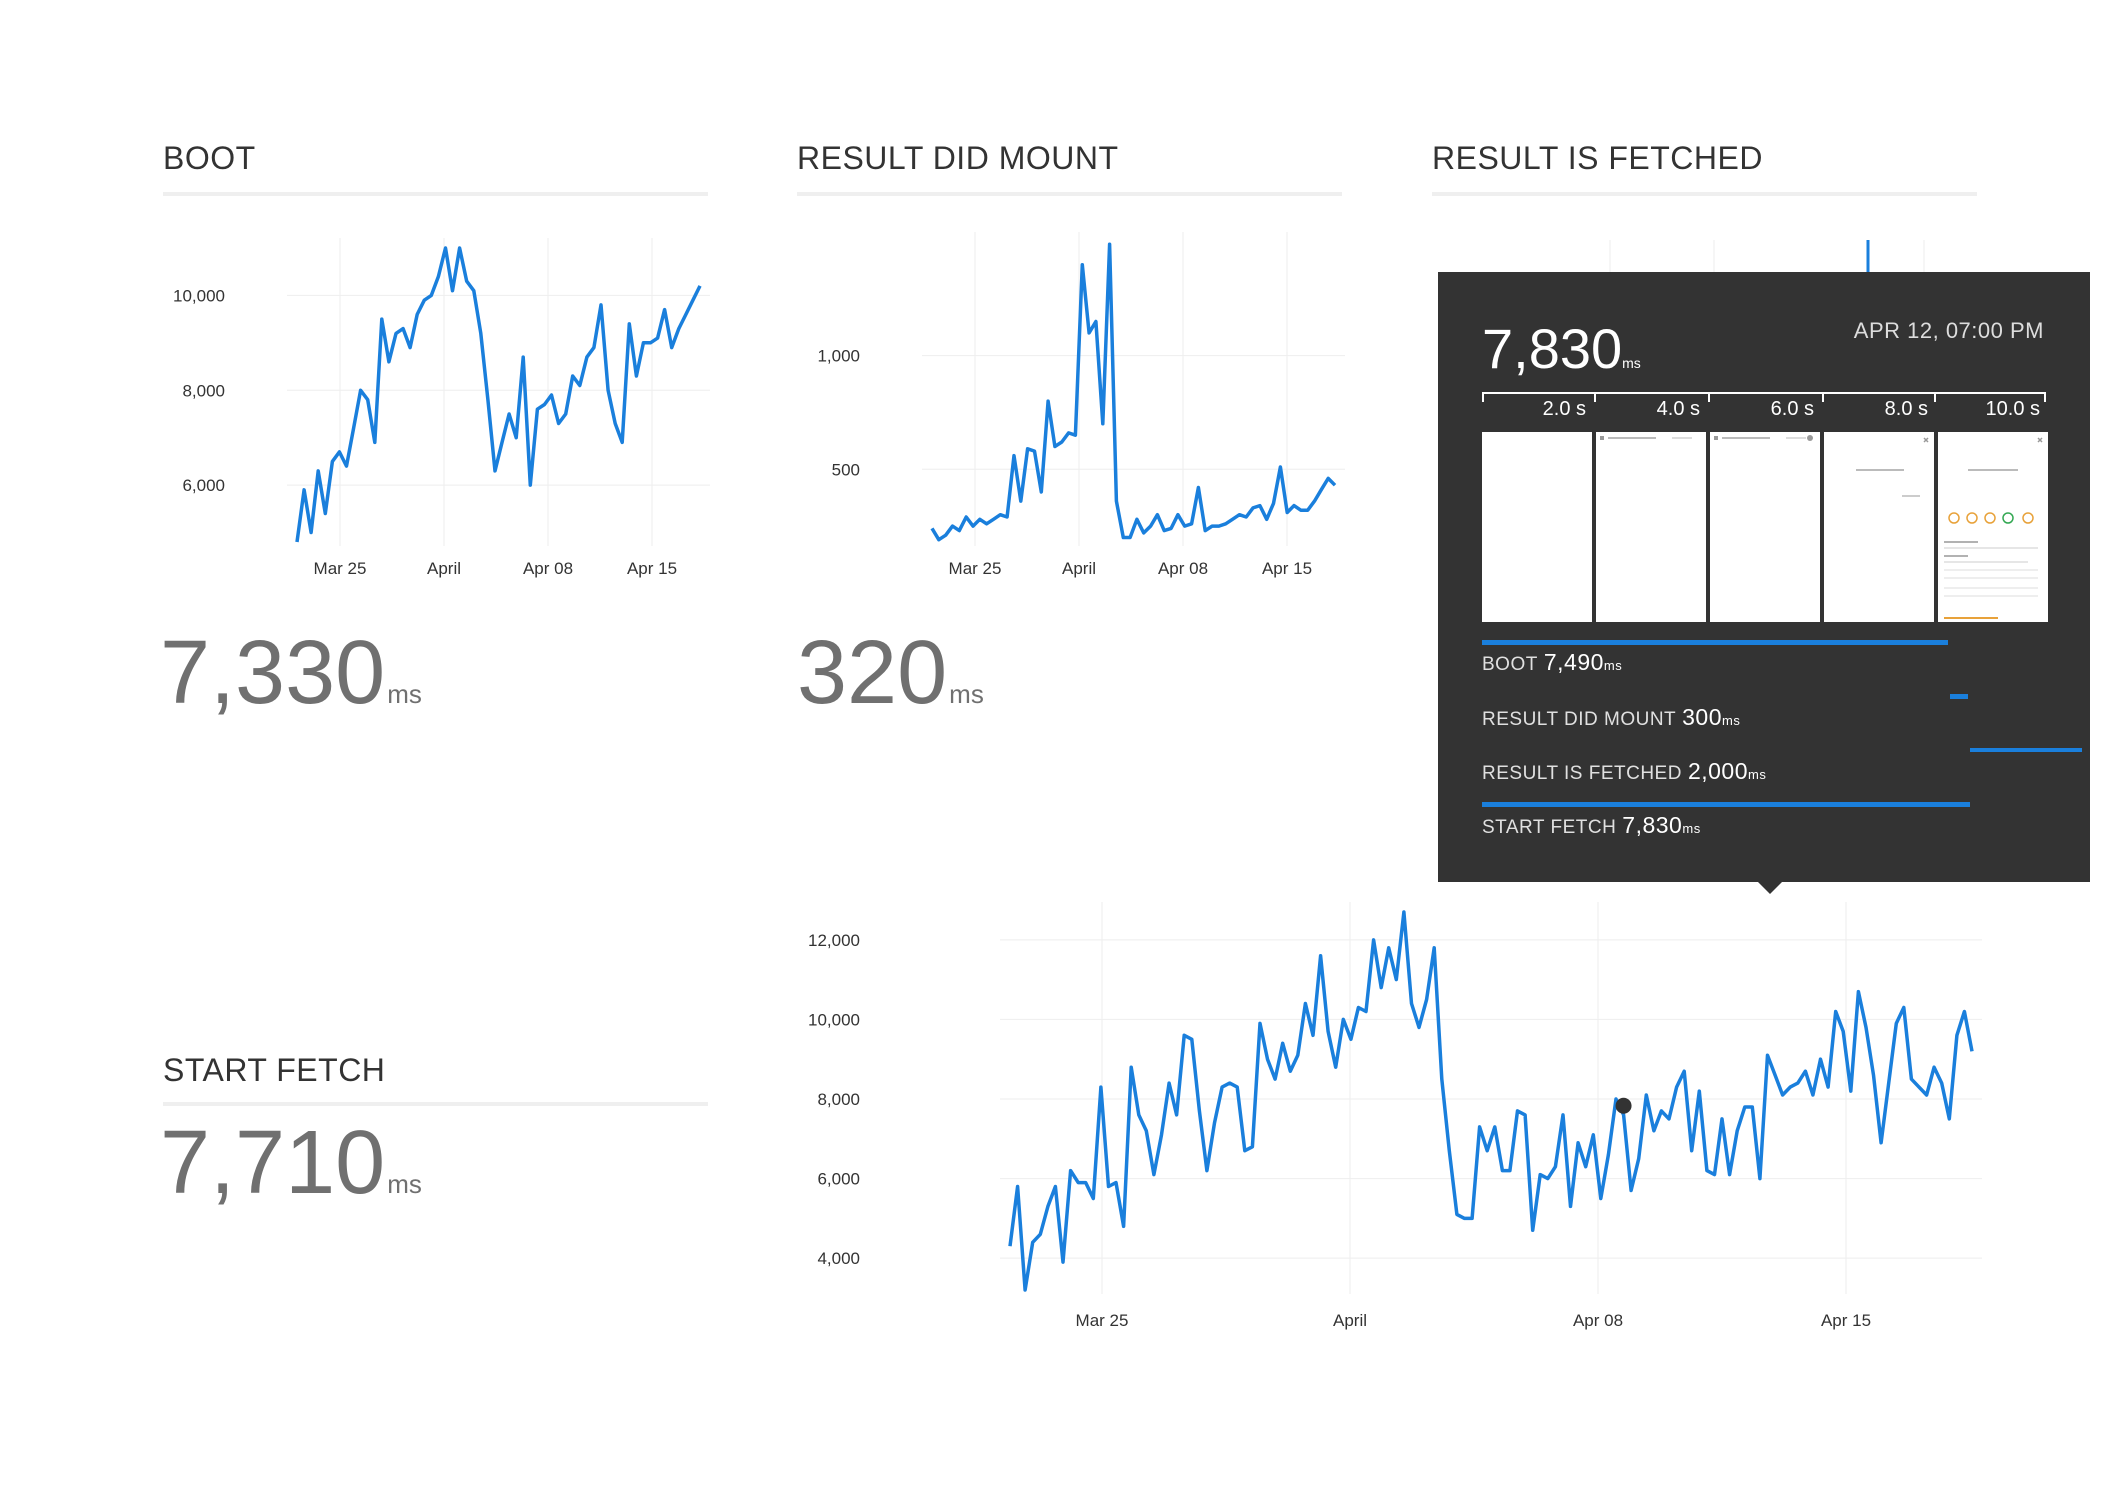 The width and height of the screenshot is (2124, 1500). I want to click on result-is-fetched-bar, so click(2026, 750).